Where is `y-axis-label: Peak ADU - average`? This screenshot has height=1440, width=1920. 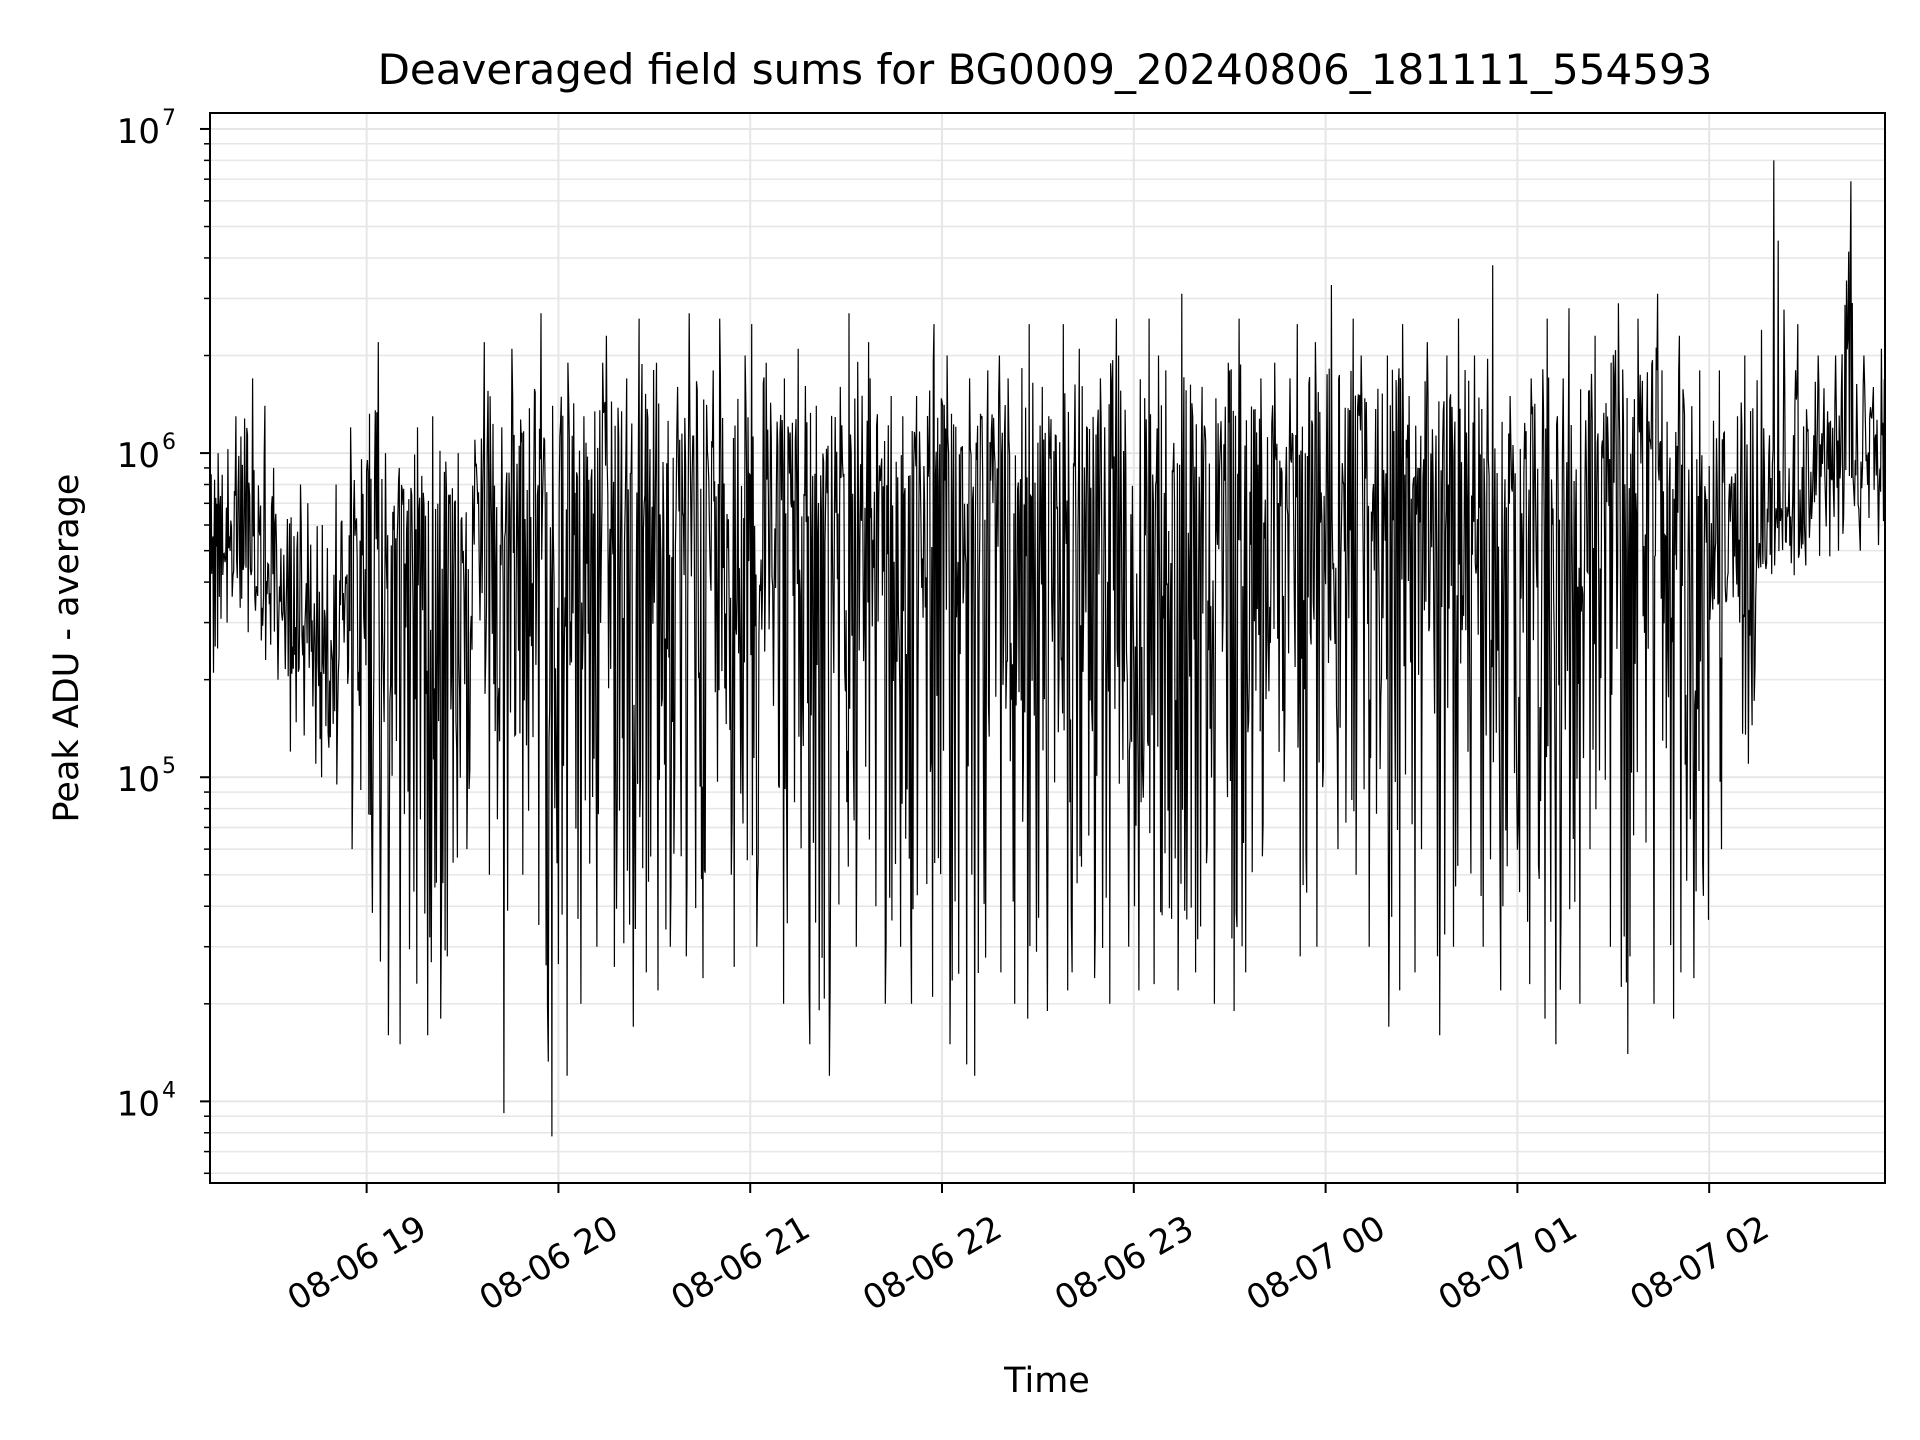
y-axis-label: Peak ADU - average is located at coordinates (67, 648).